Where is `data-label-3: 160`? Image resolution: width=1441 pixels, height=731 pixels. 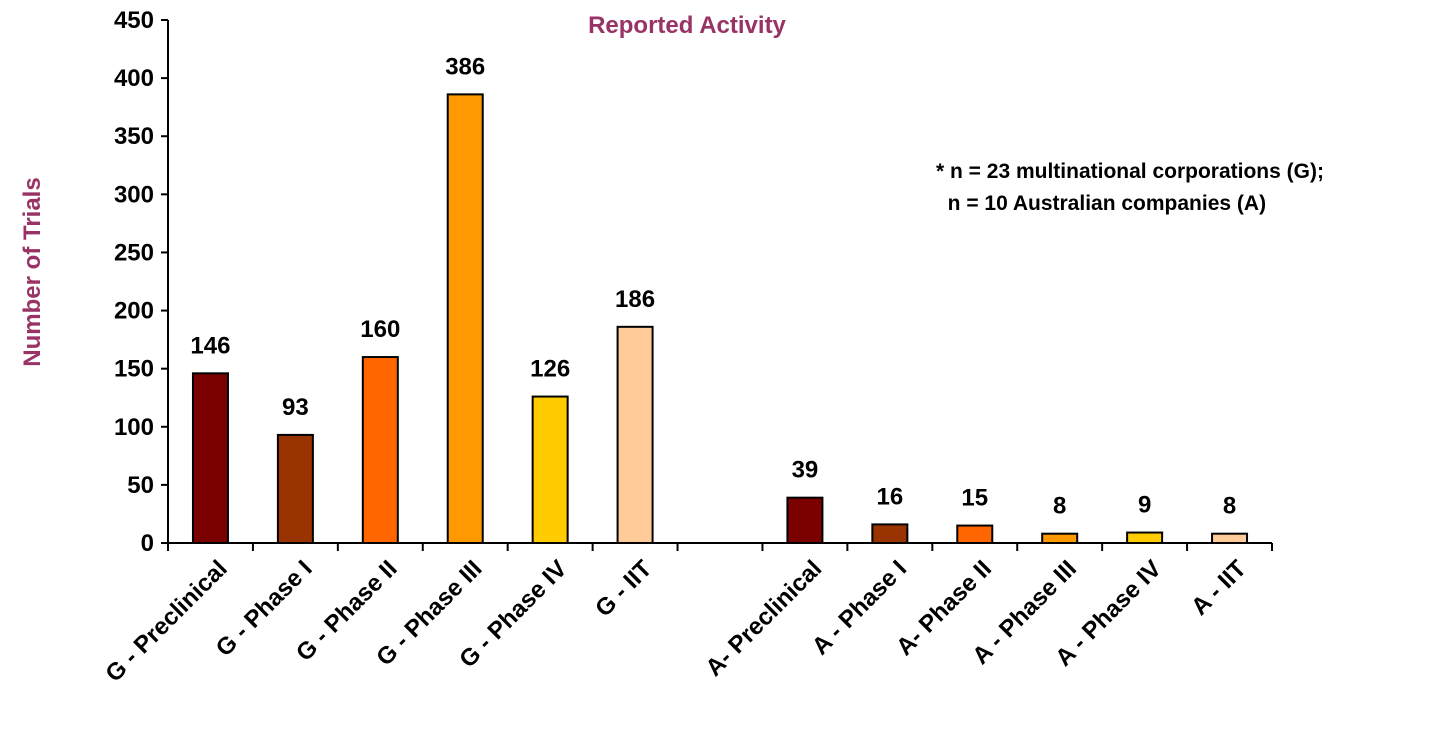 data-label-3: 160 is located at coordinates (380, 329).